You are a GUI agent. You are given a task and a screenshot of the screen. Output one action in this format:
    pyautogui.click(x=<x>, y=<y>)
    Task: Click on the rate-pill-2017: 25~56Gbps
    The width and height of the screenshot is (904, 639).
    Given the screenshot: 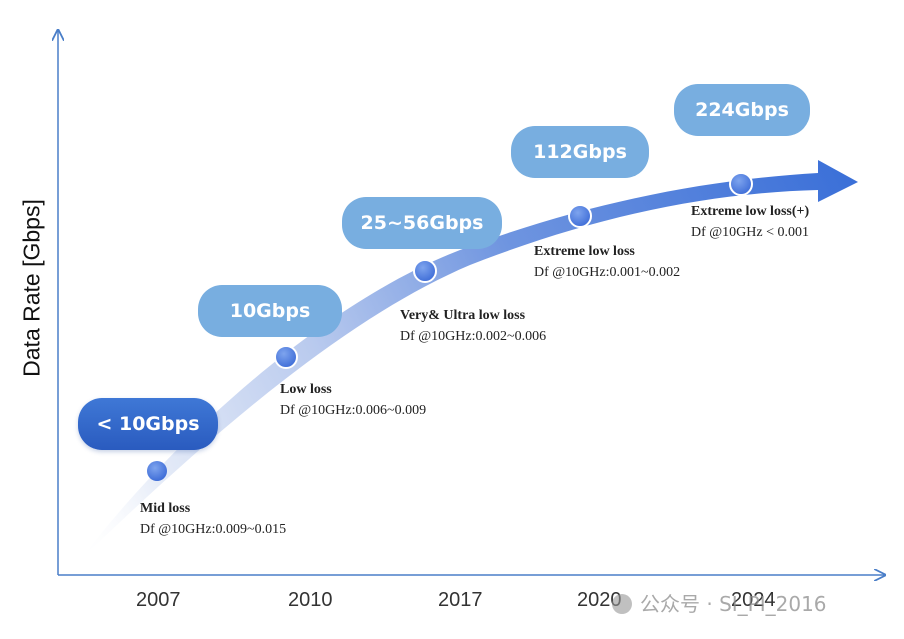 What is the action you would take?
    pyautogui.click(x=422, y=223)
    